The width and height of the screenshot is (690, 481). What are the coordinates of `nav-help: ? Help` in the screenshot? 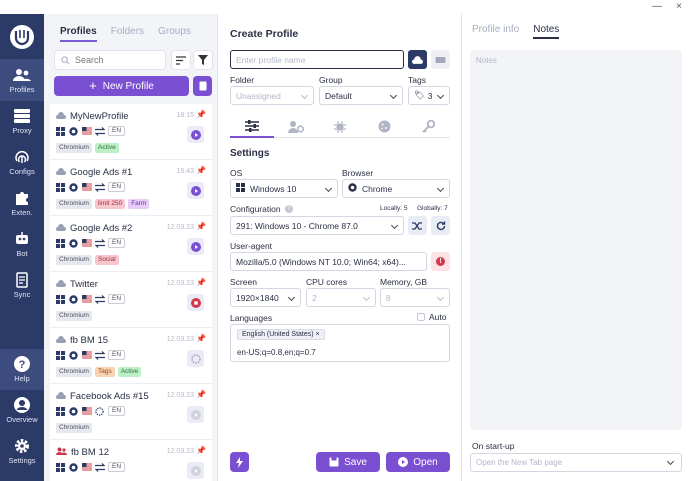 It's located at (22, 369).